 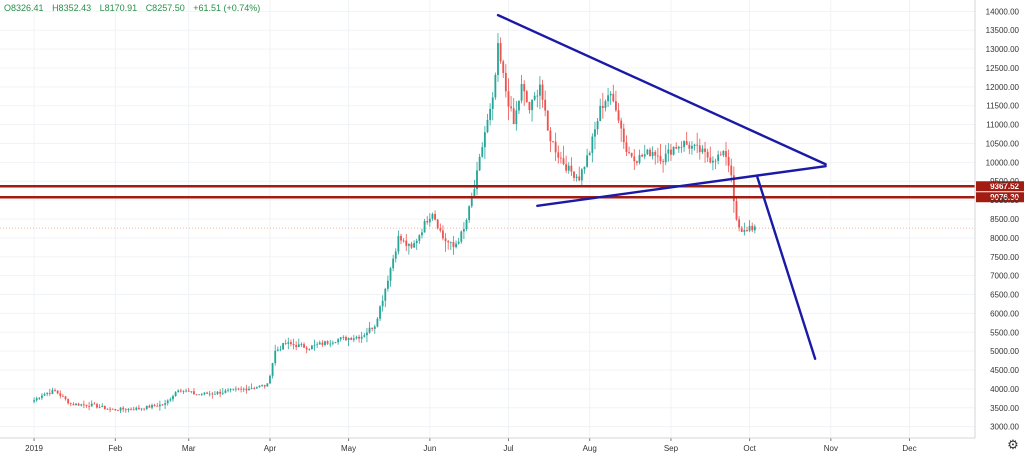 I want to click on trendline-ascending-support, so click(x=681, y=185).